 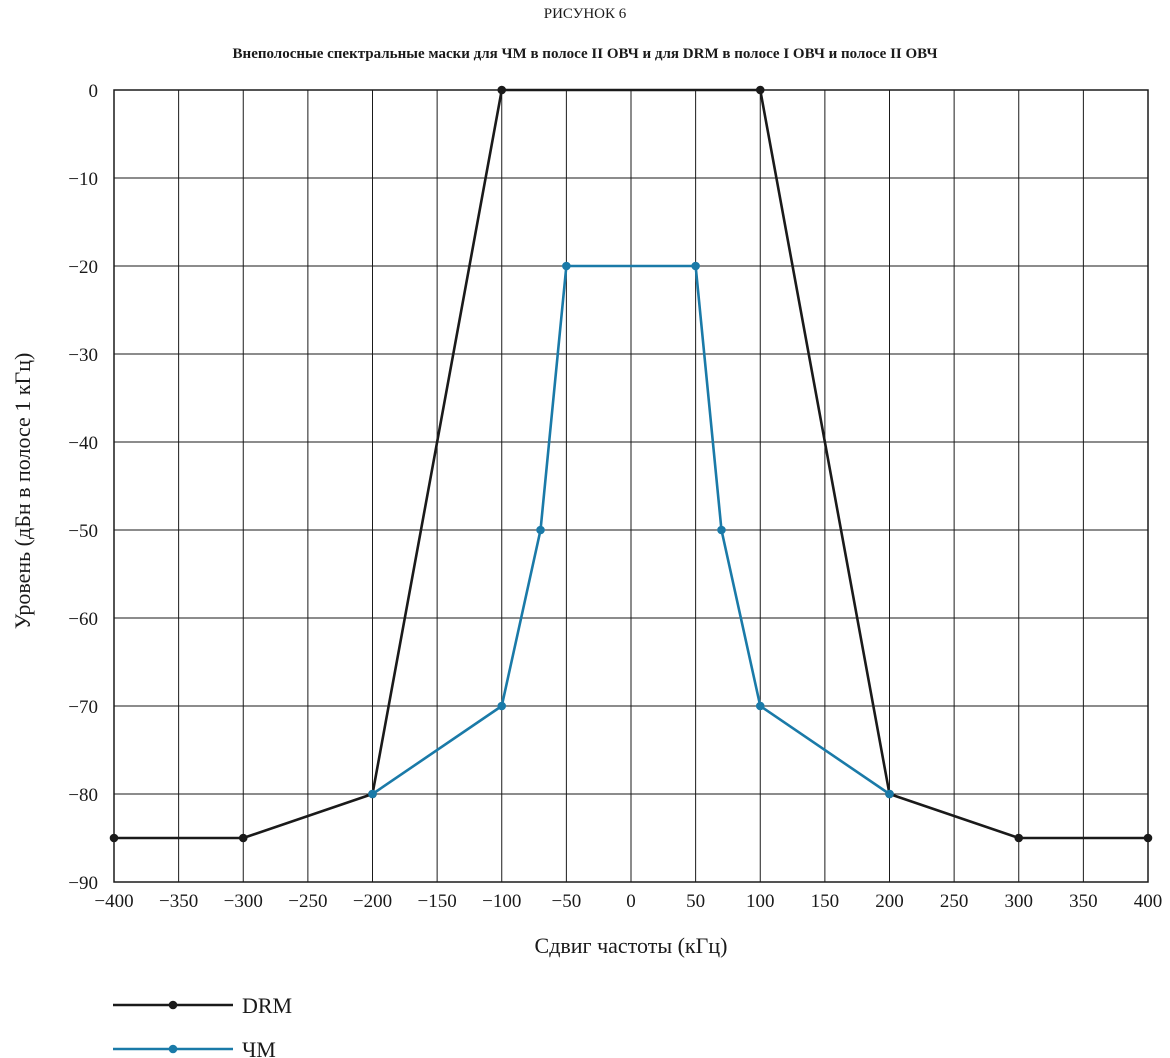 What do you see at coordinates (695, 901) in the screenshot?
I see `x-tick-label: 50` at bounding box center [695, 901].